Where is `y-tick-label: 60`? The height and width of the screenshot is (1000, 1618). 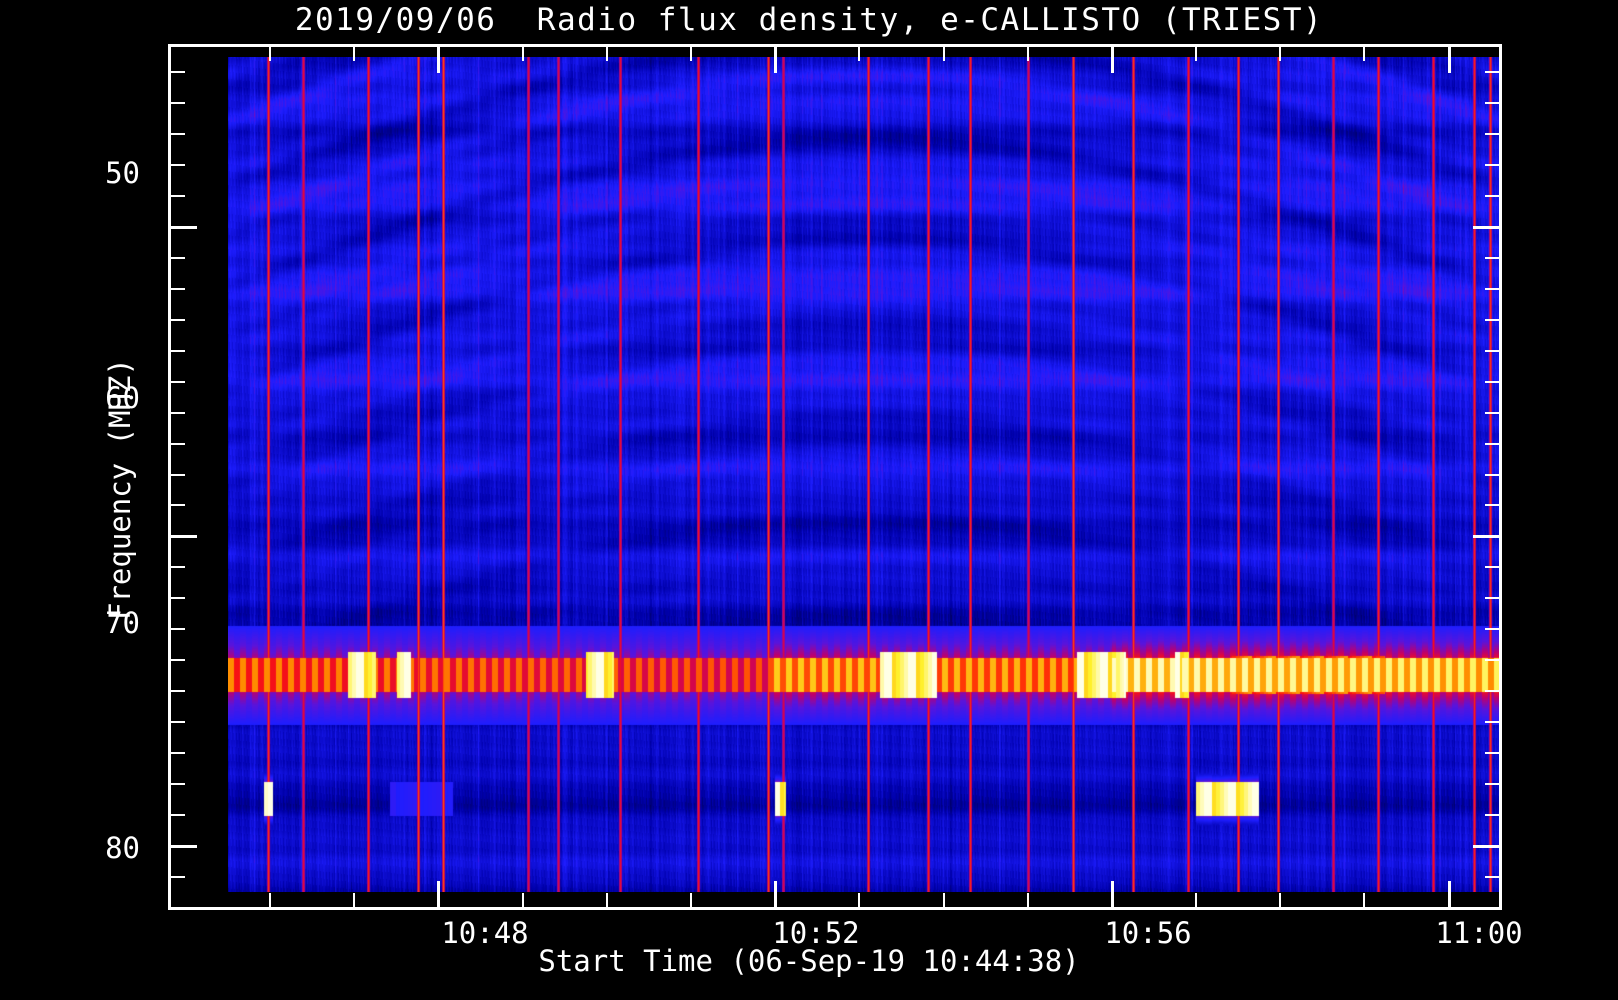
y-tick-label: 60 is located at coordinates (122, 398).